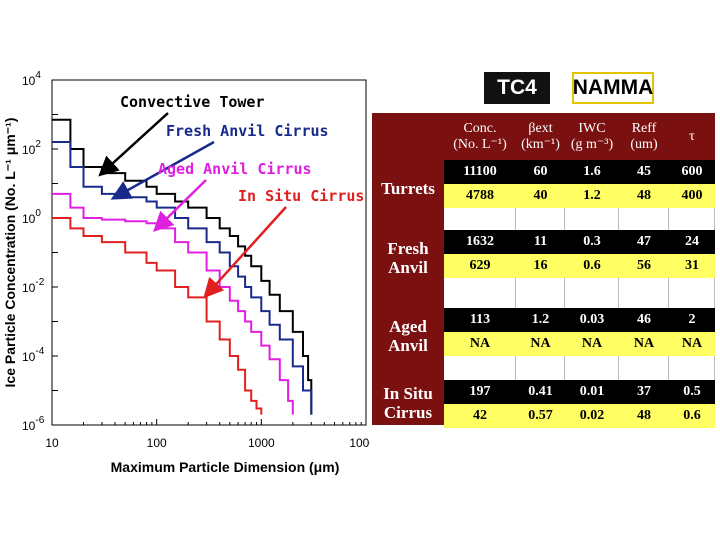 The height and width of the screenshot is (540, 720). What do you see at coordinates (408, 412) in the screenshot?
I see `row-label-line: Cirrus` at bounding box center [408, 412].